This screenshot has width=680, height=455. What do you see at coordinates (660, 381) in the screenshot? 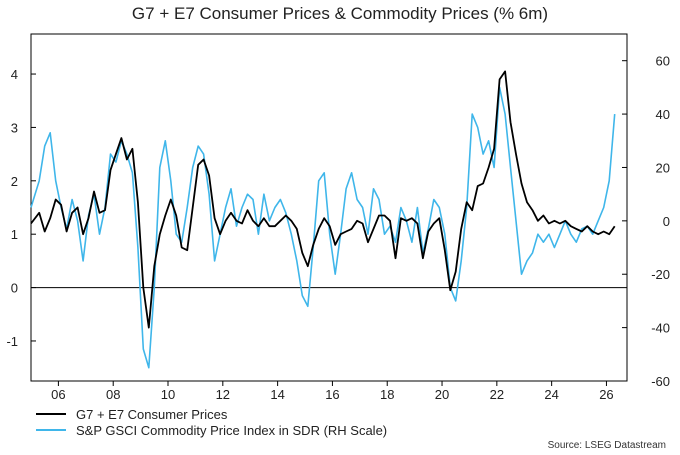
I see `y-right-tick-label: -60` at bounding box center [660, 381].